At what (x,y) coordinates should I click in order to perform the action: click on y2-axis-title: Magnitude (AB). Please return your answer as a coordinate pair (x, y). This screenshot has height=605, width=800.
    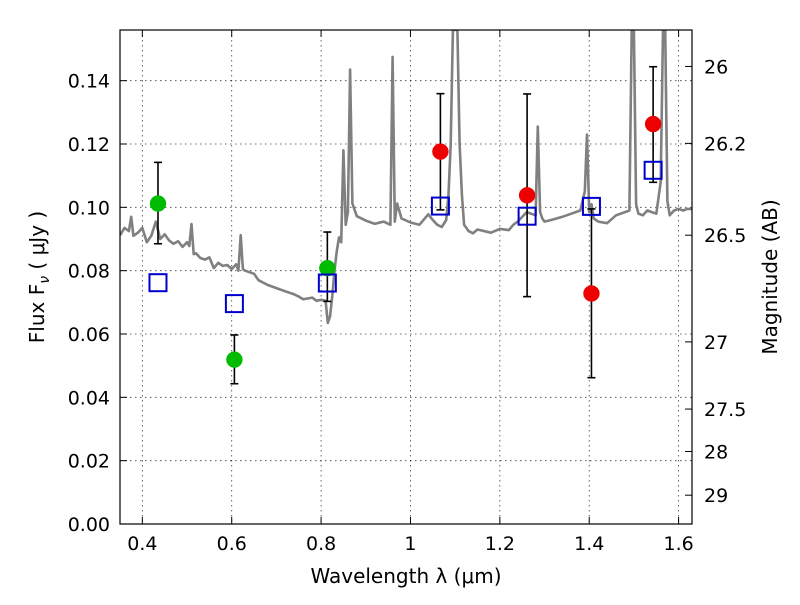
    Looking at the image, I should click on (770, 276).